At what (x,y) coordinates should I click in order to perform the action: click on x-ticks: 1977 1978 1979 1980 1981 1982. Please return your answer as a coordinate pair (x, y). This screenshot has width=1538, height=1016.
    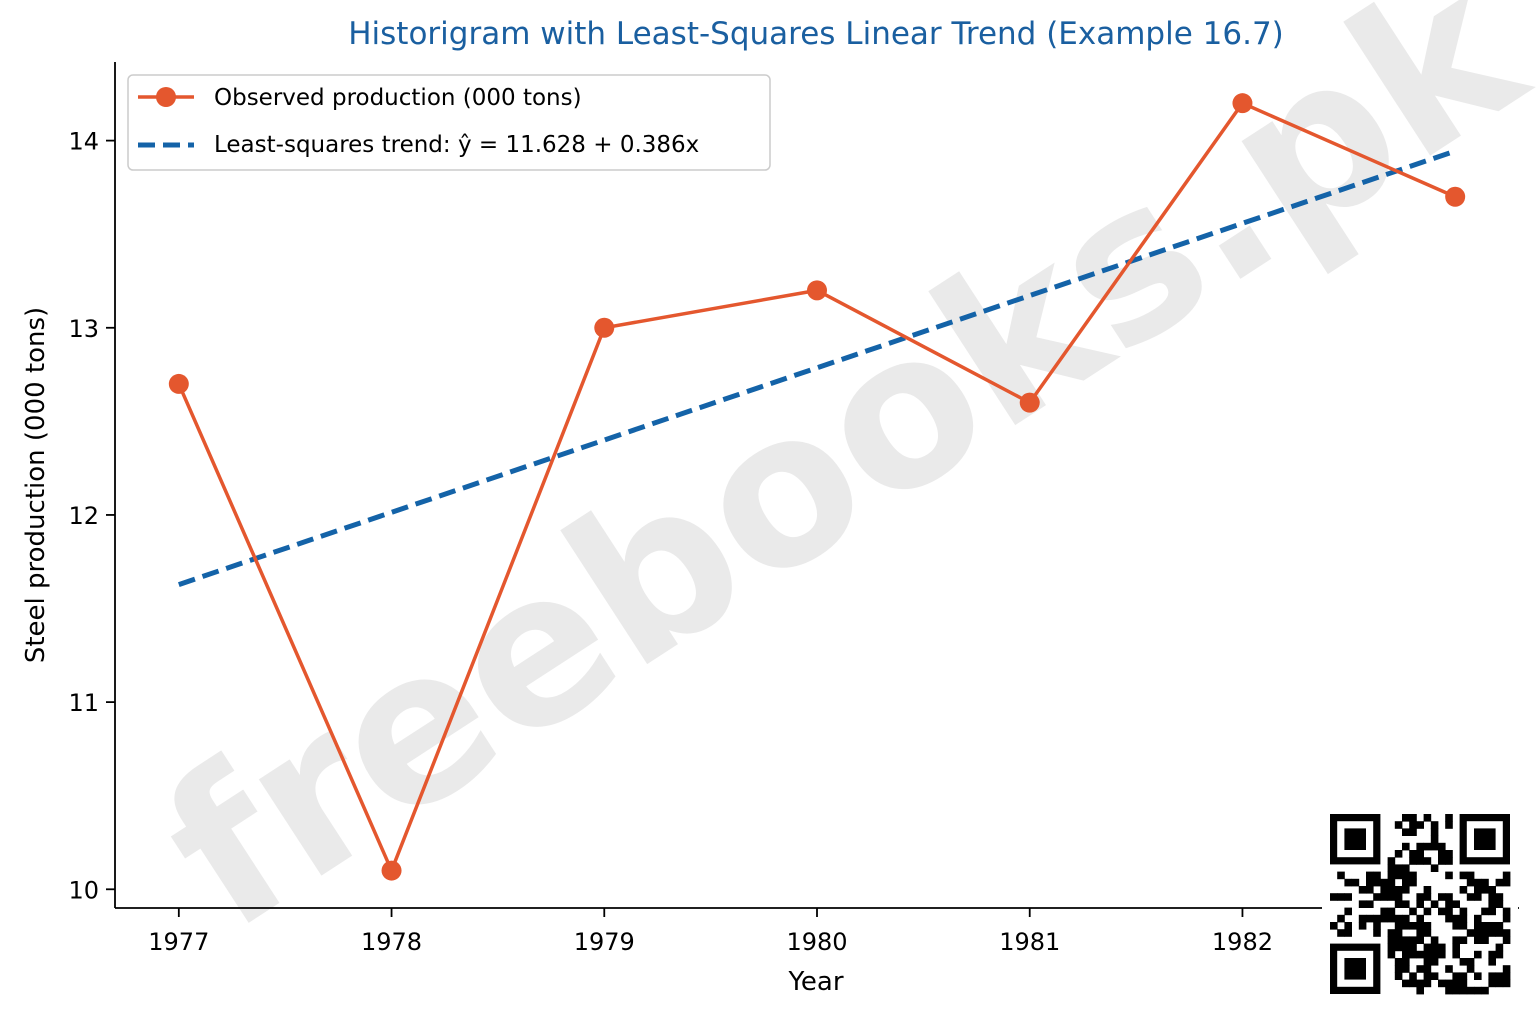
    Looking at the image, I should click on (710, 932).